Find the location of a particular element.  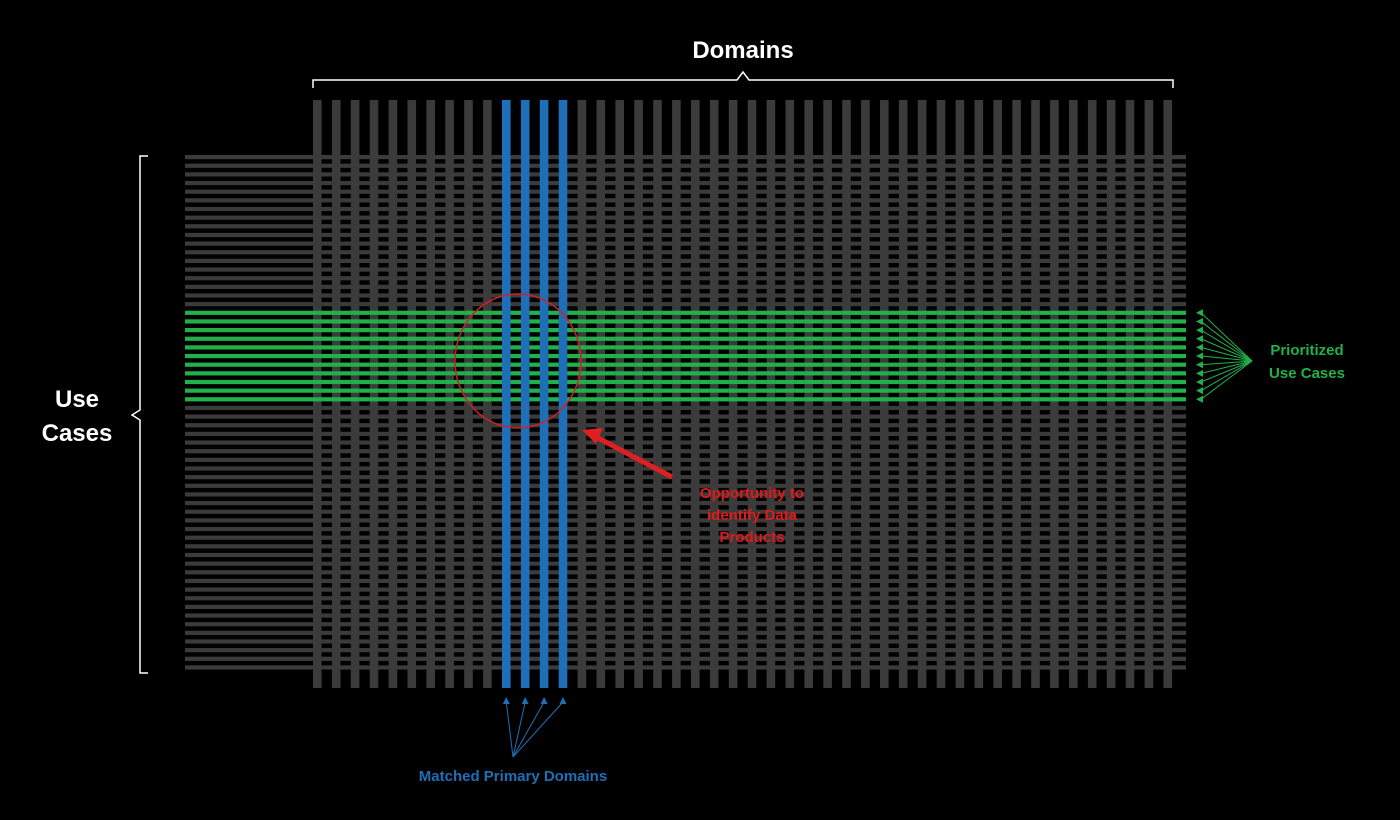

matched-arrow-line is located at coordinates (538, 729).